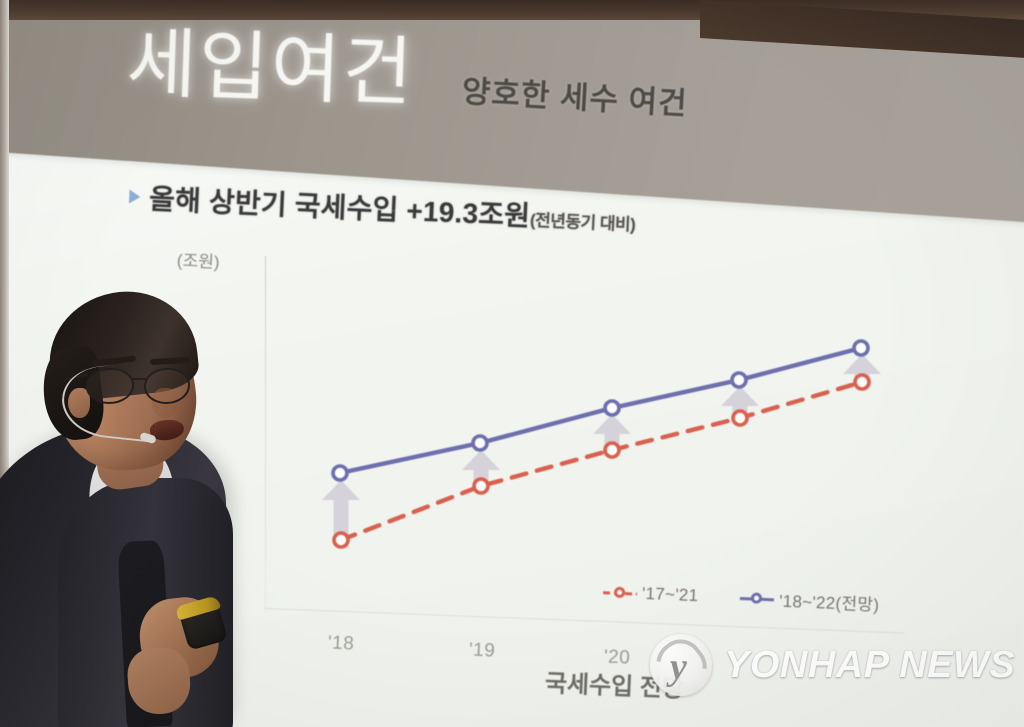 Image resolution: width=1024 pixels, height=727 pixels. Describe the element at coordinates (681, 665) in the screenshot. I see `yonhap-logo-icon: y` at that location.